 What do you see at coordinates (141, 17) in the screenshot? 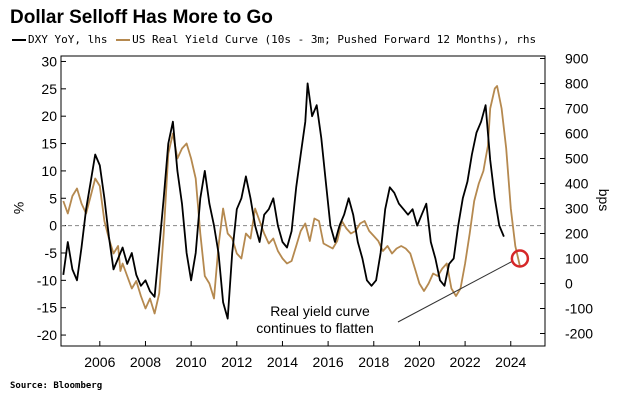
I see `chart-title: Dollar Selloff Has More to Go` at bounding box center [141, 17].